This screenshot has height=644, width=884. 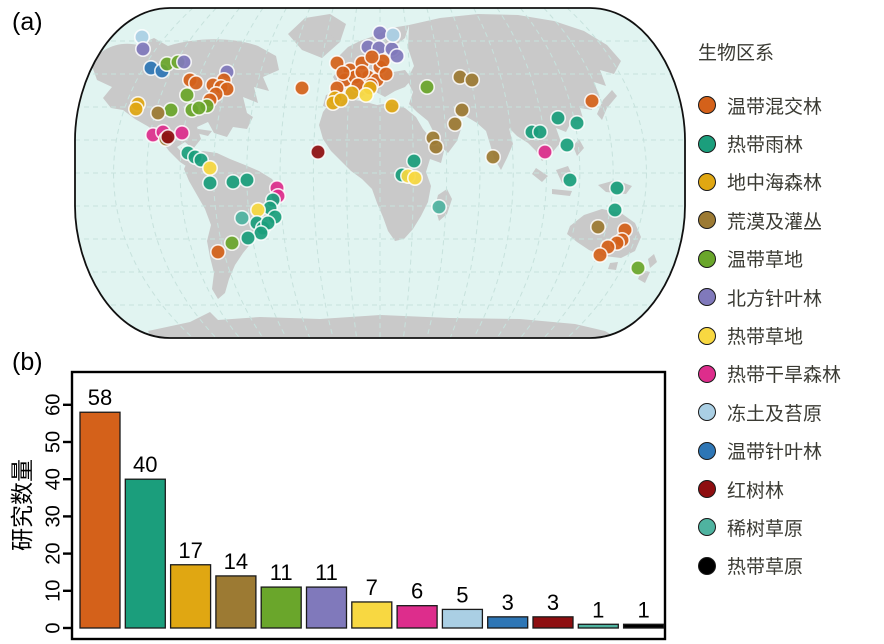 I want to click on legend-item-label: 北方针叶林, so click(x=775, y=299).